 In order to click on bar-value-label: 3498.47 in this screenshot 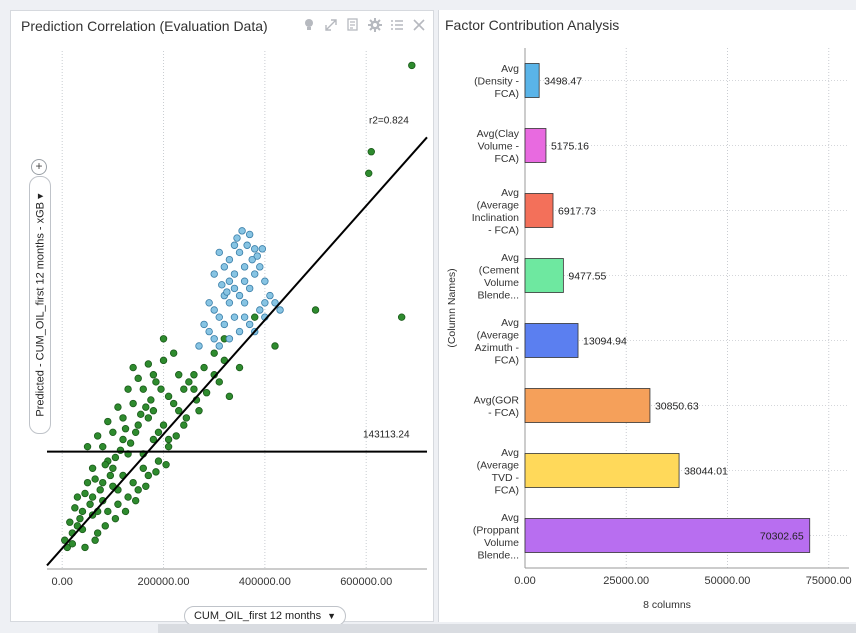, I will do `click(563, 82)`.